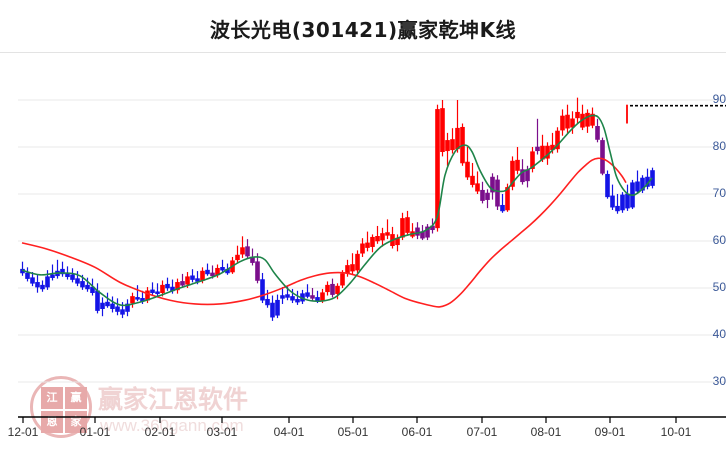  What do you see at coordinates (363, 30) in the screenshot?
I see `page-title: 波长光电(301421)赢家乾坤K线` at bounding box center [363, 30].